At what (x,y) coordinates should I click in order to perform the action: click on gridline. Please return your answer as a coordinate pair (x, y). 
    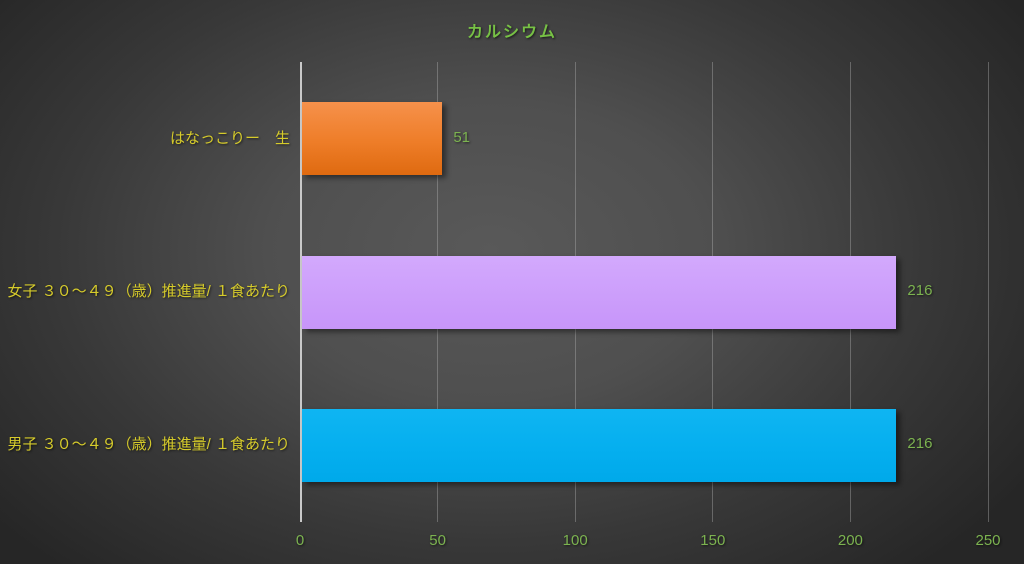
    Looking at the image, I should click on (988, 292).